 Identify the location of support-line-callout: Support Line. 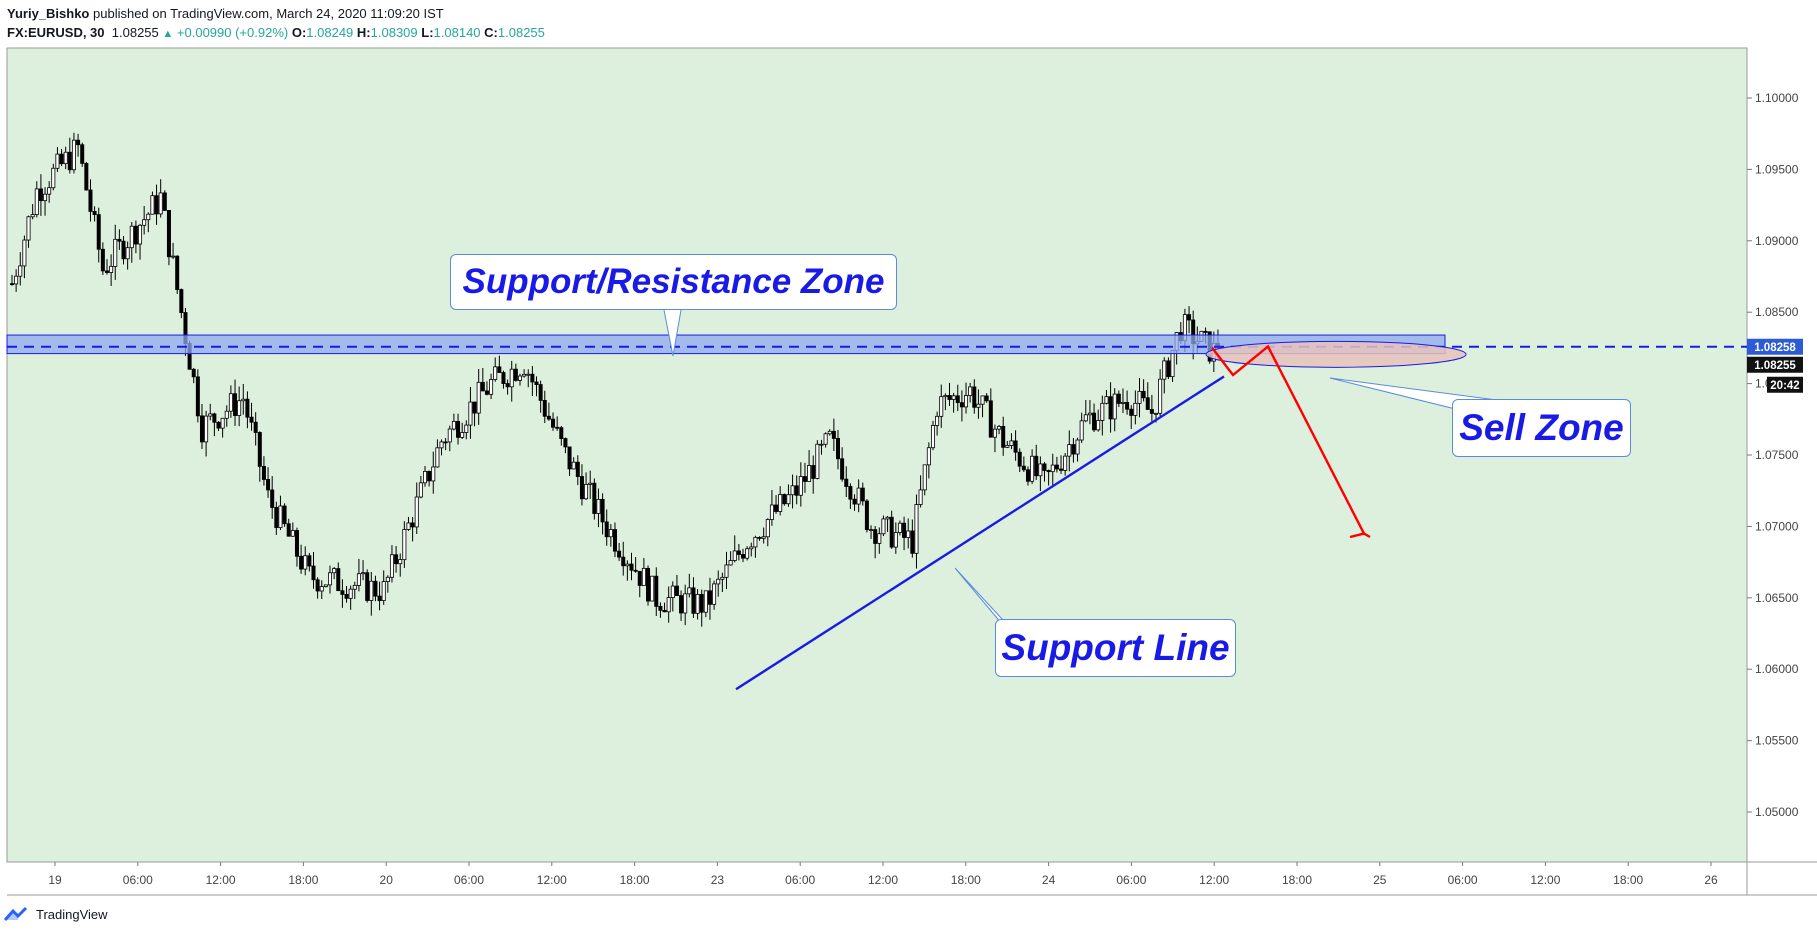
(1115, 648).